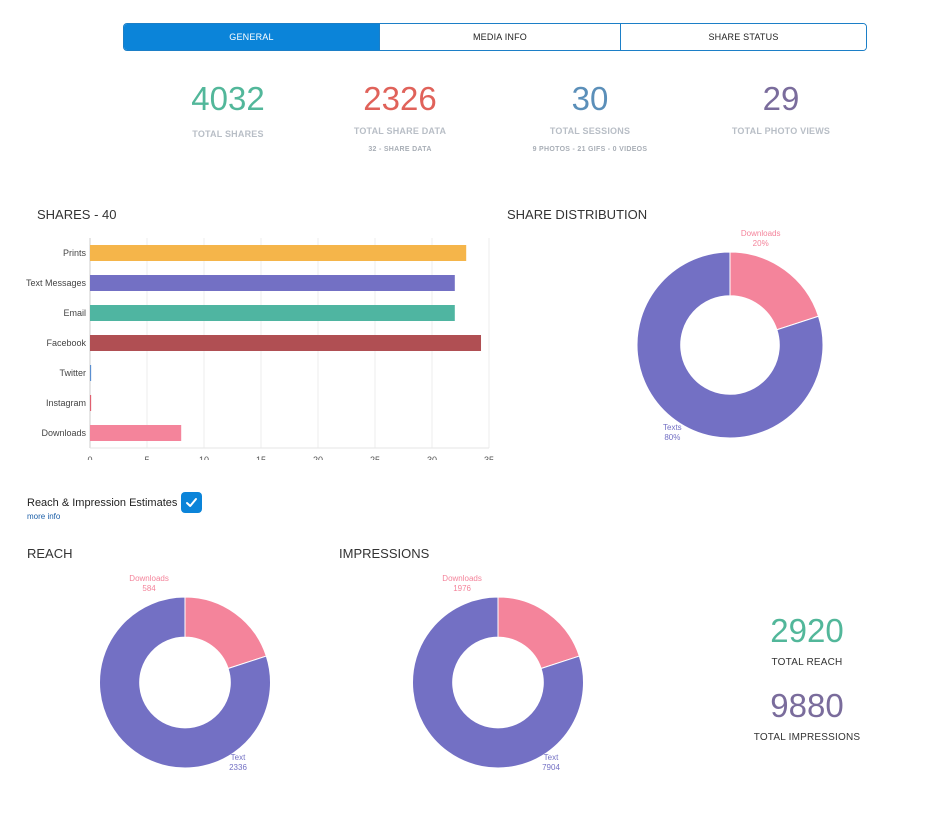 Image resolution: width=928 pixels, height=821 pixels. Describe the element at coordinates (278, 253) in the screenshot. I see `bar-prints` at that location.